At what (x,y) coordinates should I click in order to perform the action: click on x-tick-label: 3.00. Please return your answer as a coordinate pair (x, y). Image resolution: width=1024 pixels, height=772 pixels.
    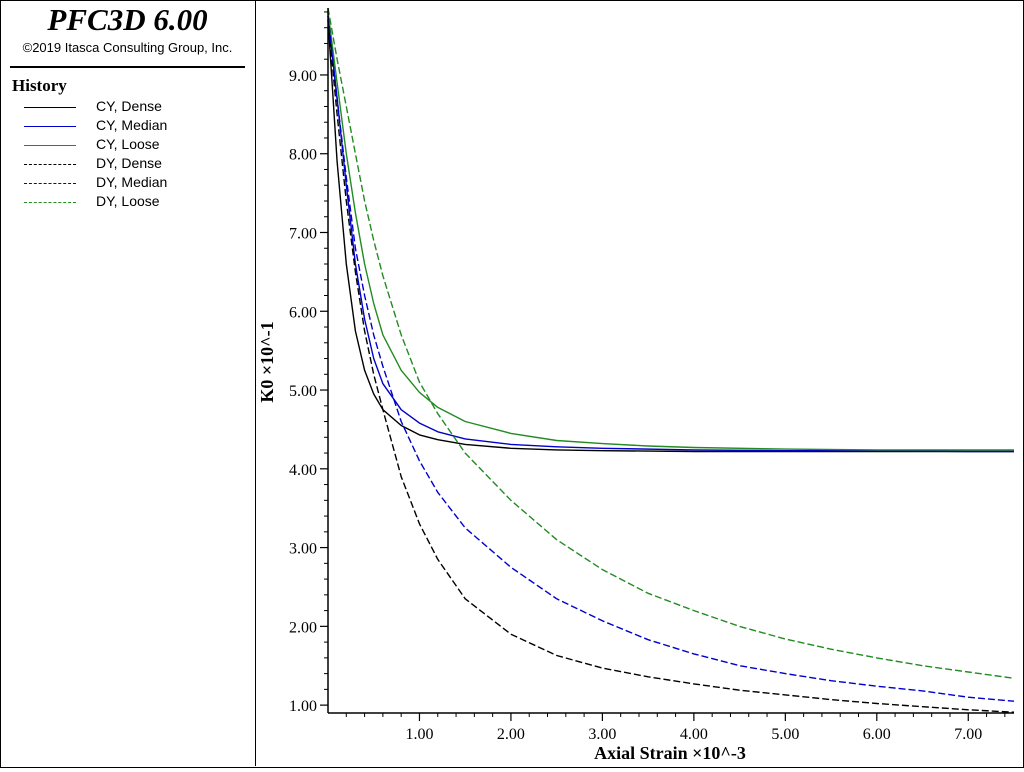
    Looking at the image, I should click on (602, 734).